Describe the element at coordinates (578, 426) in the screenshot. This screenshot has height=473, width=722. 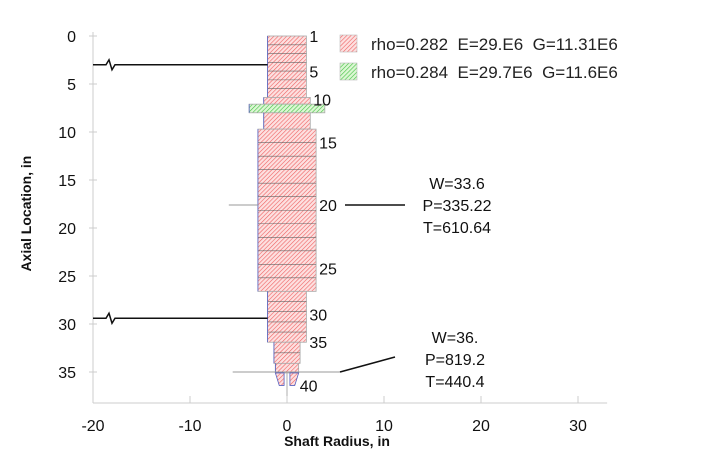
I see `x-tick-label: 30` at that location.